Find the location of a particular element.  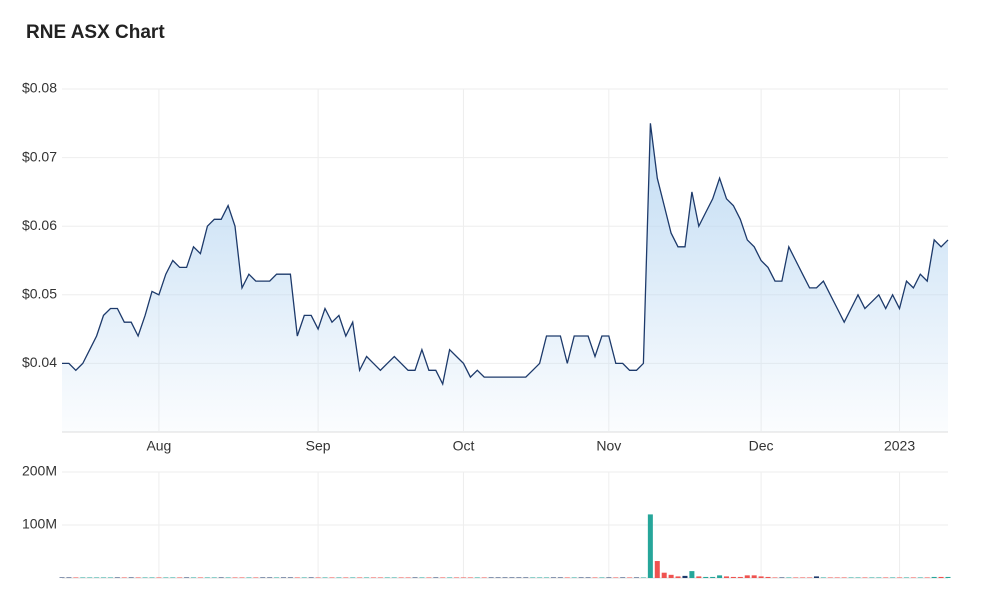

chart-title: RNE ASX Chart is located at coordinates (95, 32).